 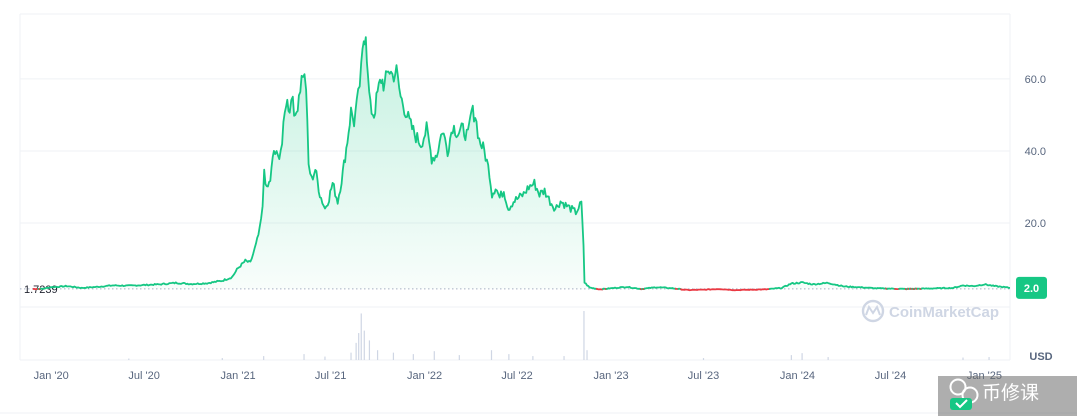 I want to click on y-tick-label: 40.0, so click(x=1035, y=152).